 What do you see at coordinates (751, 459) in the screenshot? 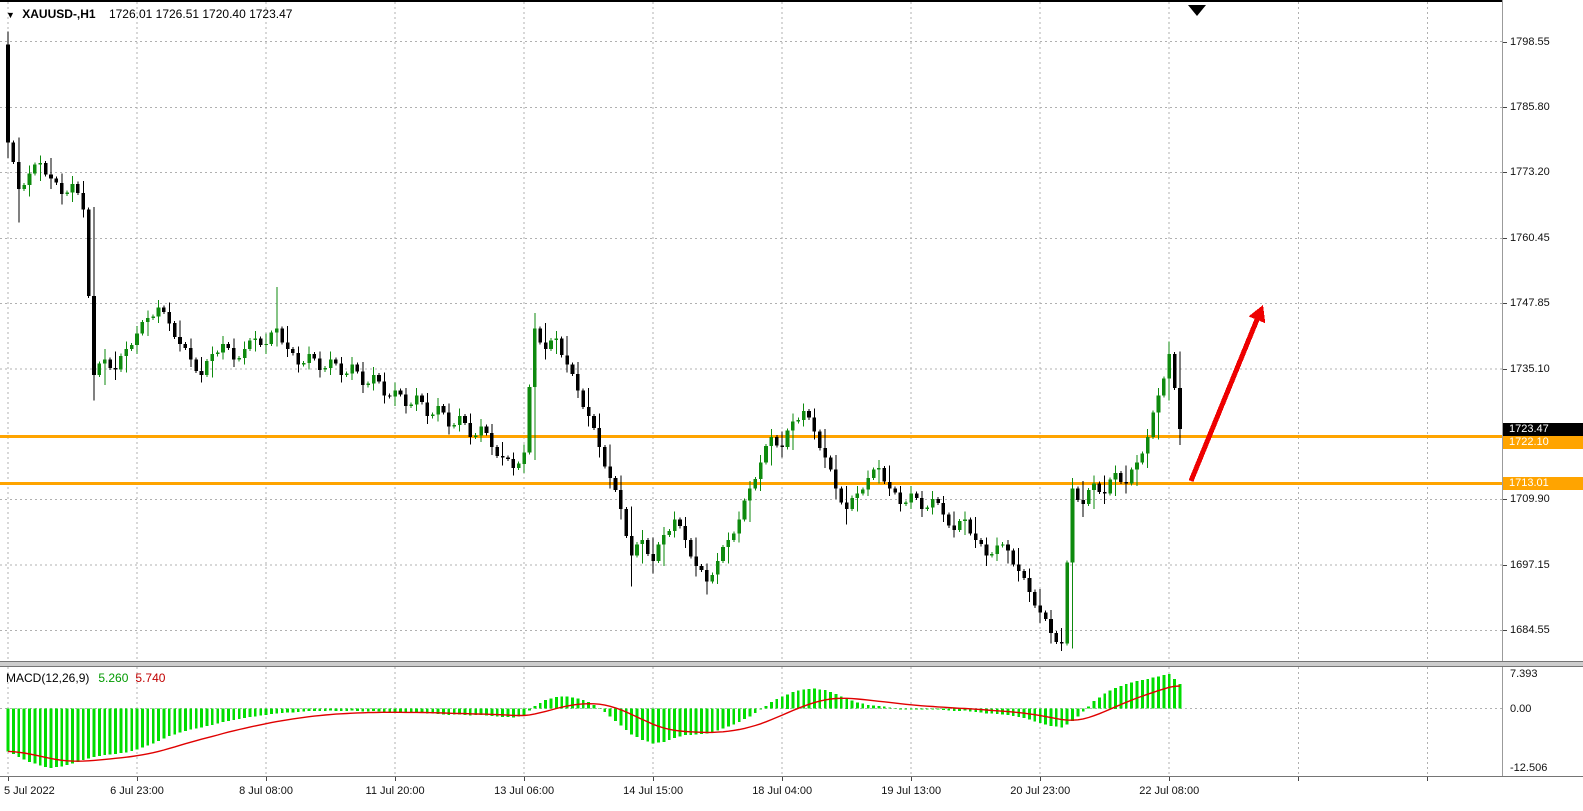
I see `support-resistance-lines` at bounding box center [751, 459].